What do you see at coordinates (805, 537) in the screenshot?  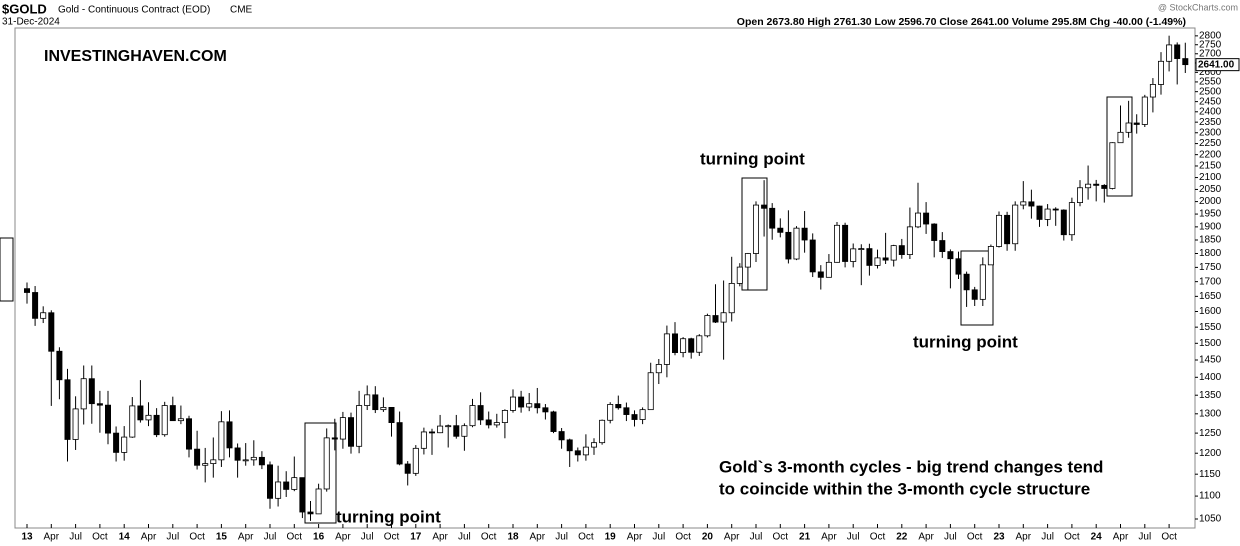 I see `x-tick-label: 21` at bounding box center [805, 537].